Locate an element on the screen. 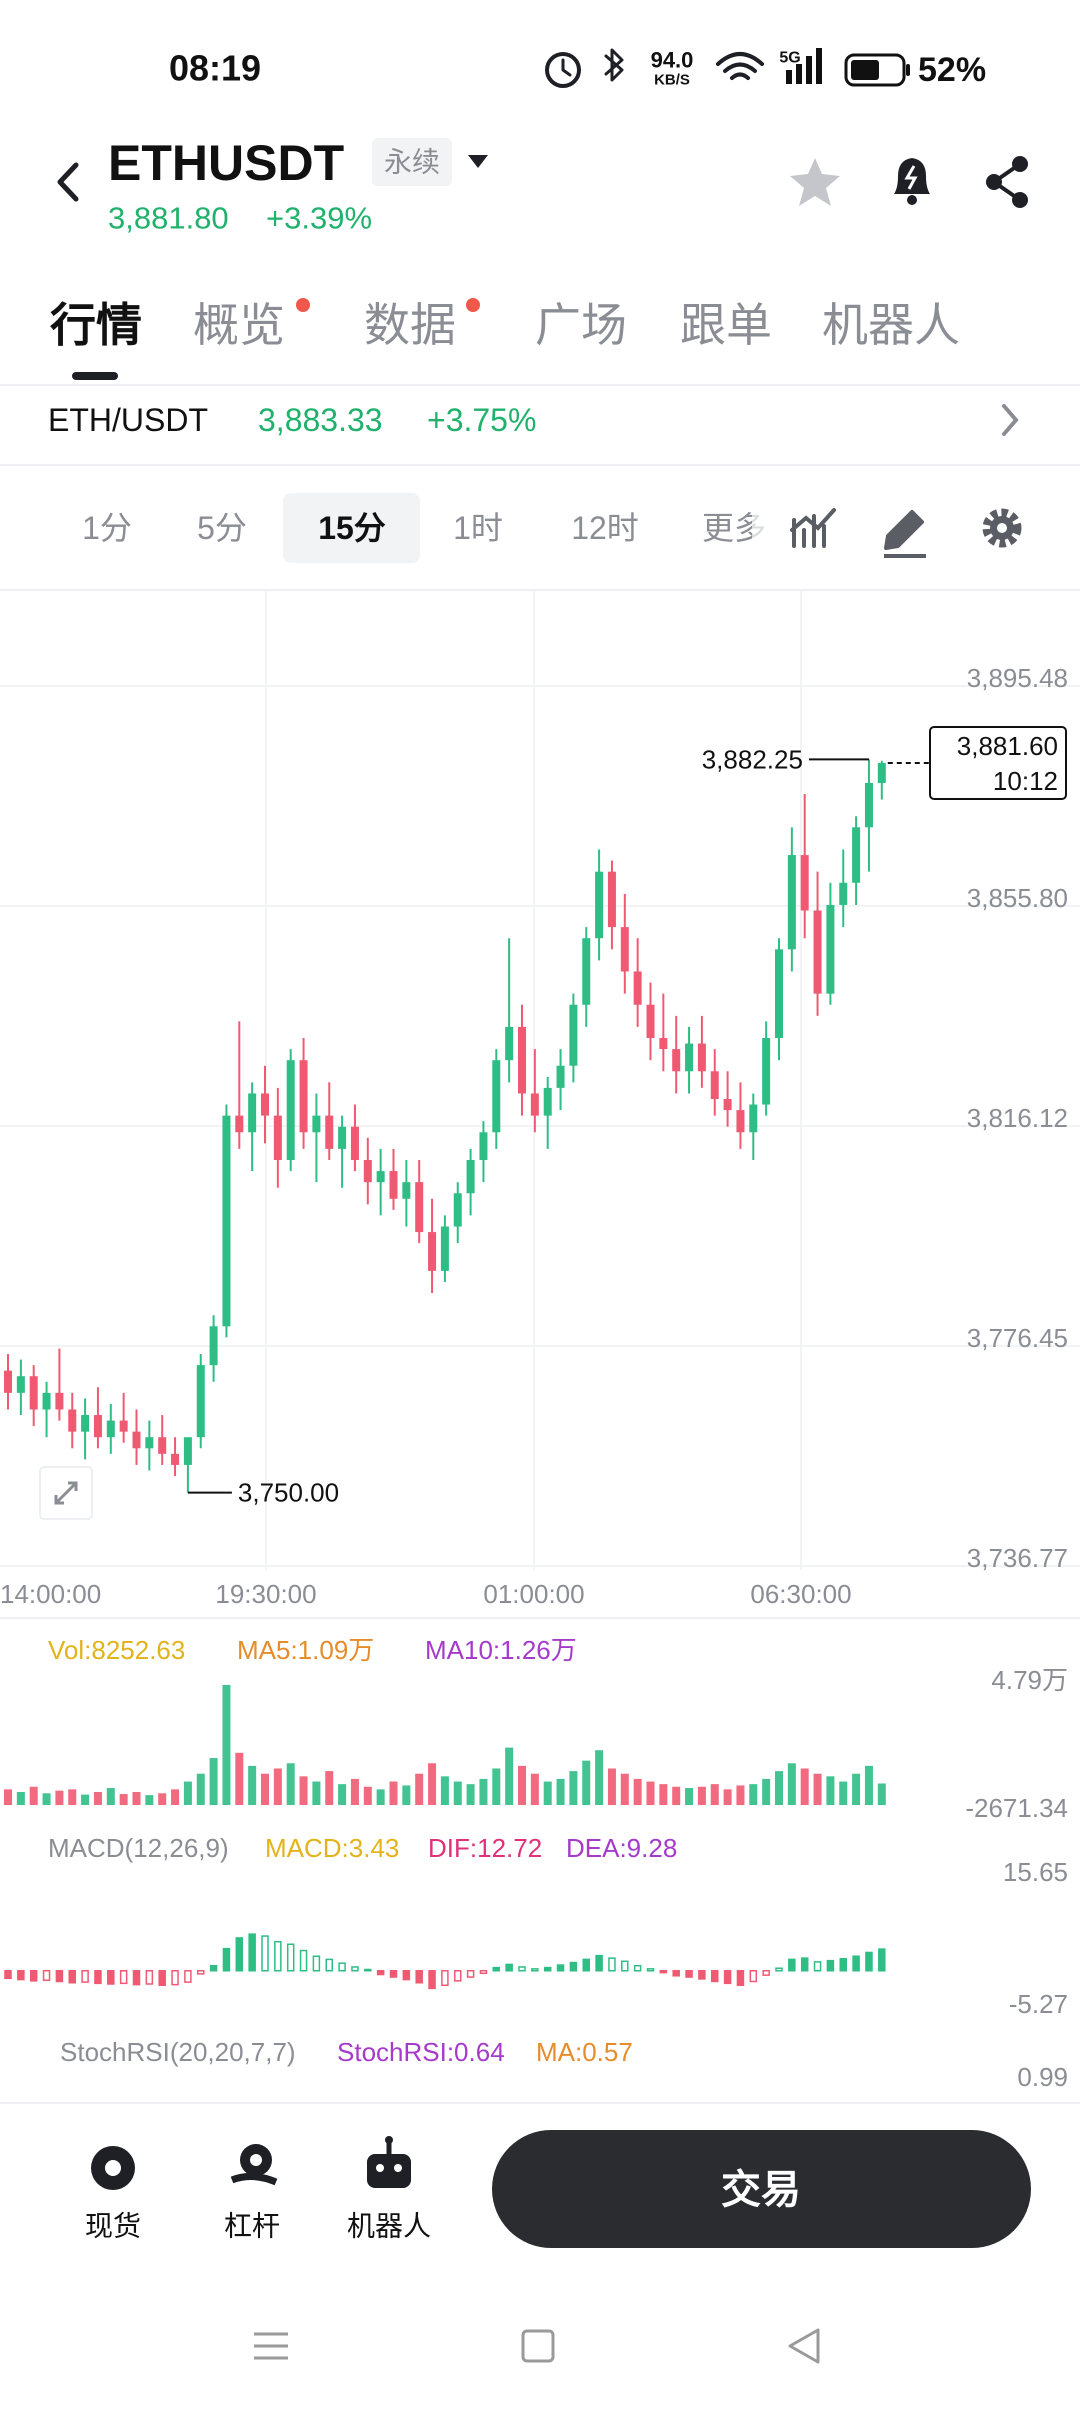  nav-label: 杠杆 is located at coordinates (252, 2226).